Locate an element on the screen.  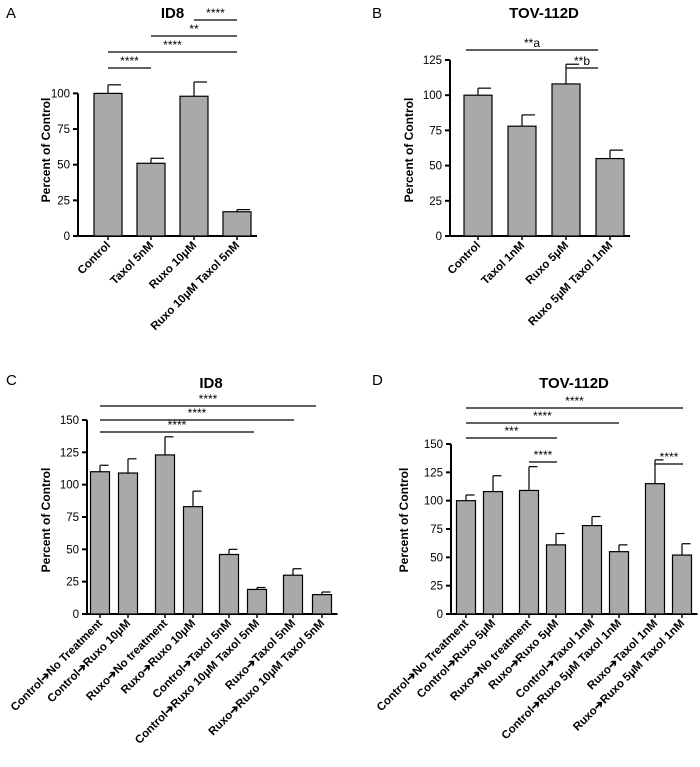
panel-letter: A is located at coordinates (11, 13).